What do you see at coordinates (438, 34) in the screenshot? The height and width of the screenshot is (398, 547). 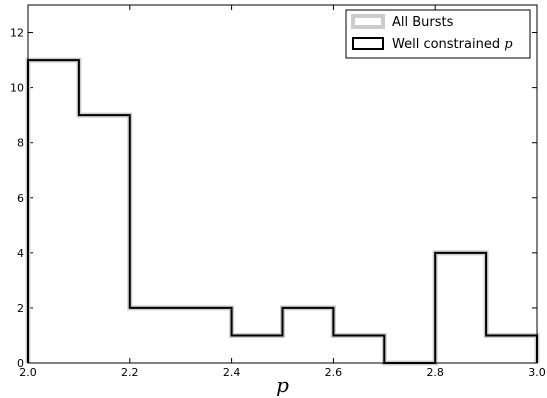 I see `legend: All Bursts Well constrained p` at bounding box center [438, 34].